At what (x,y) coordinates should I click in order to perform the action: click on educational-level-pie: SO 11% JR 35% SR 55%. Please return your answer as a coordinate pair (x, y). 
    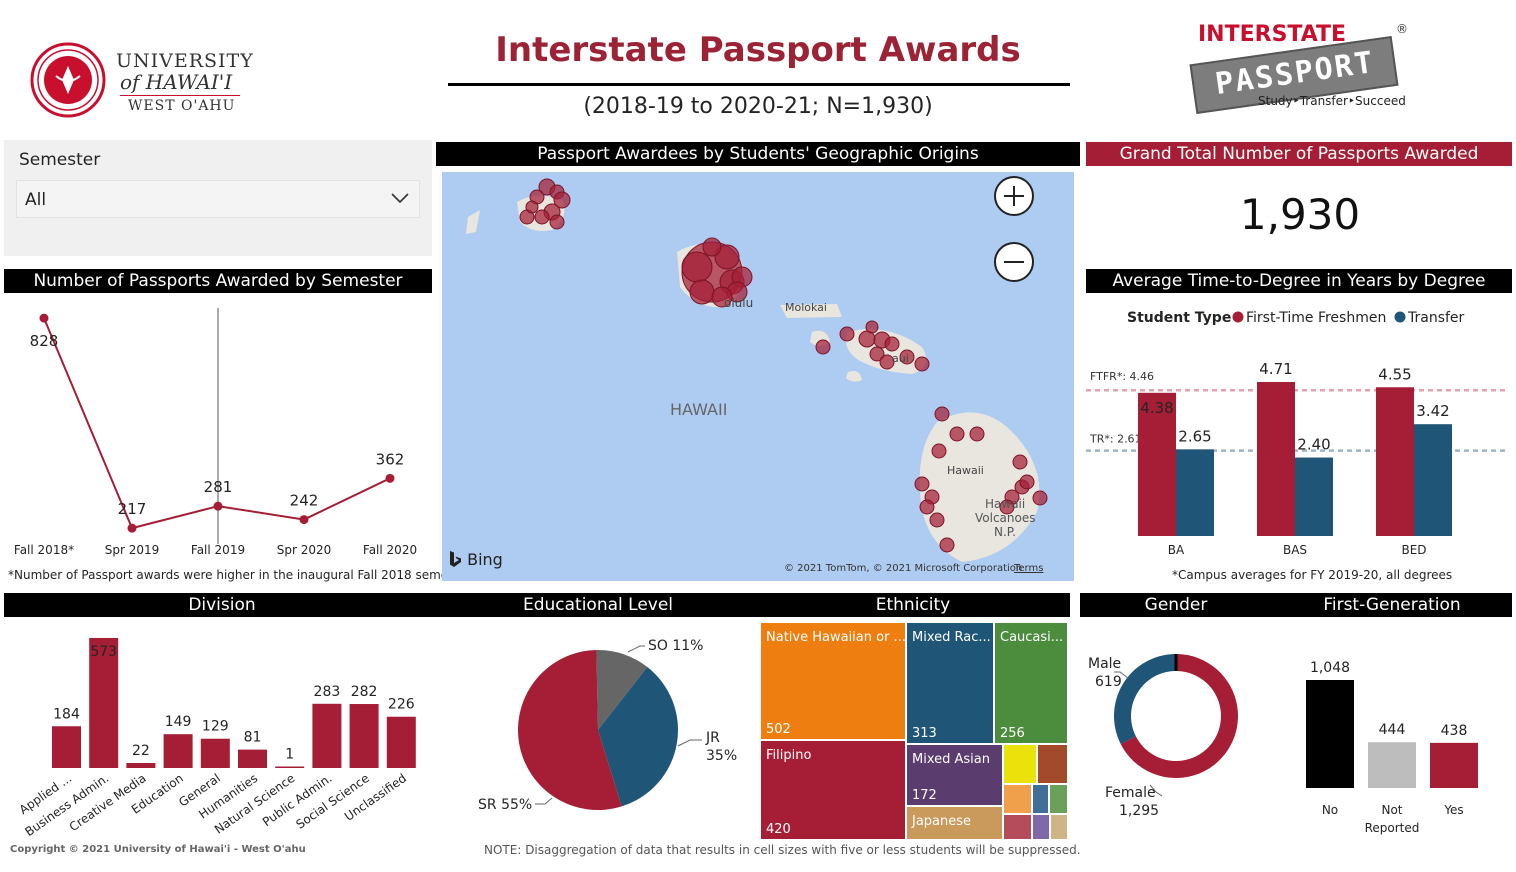
    Looking at the image, I should click on (607, 725).